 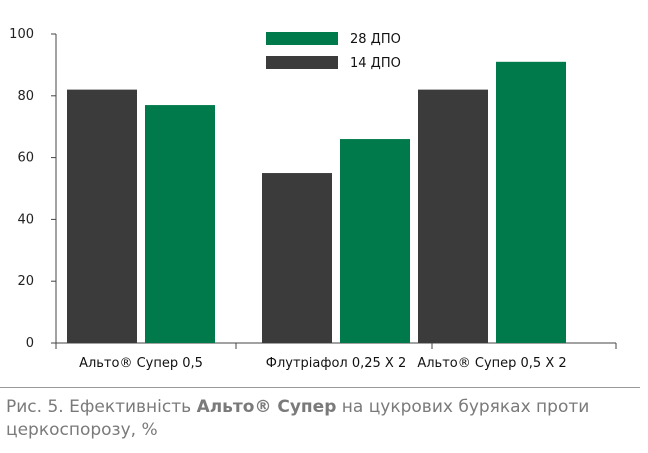 What do you see at coordinates (25, 219) in the screenshot?
I see `y-tick-label: 40` at bounding box center [25, 219].